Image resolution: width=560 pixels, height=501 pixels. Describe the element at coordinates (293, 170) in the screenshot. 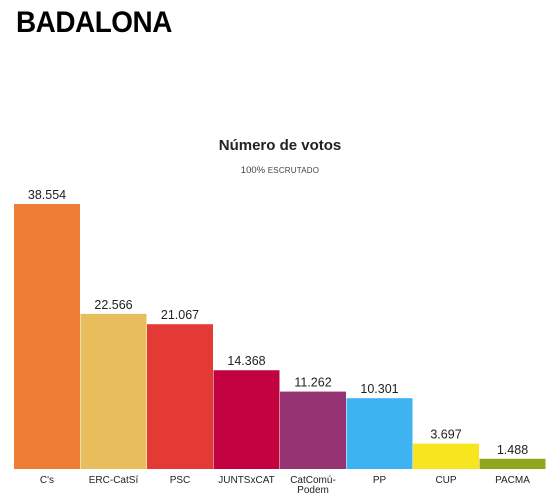

I see `subtitle-text: ESCRUTADO` at that location.